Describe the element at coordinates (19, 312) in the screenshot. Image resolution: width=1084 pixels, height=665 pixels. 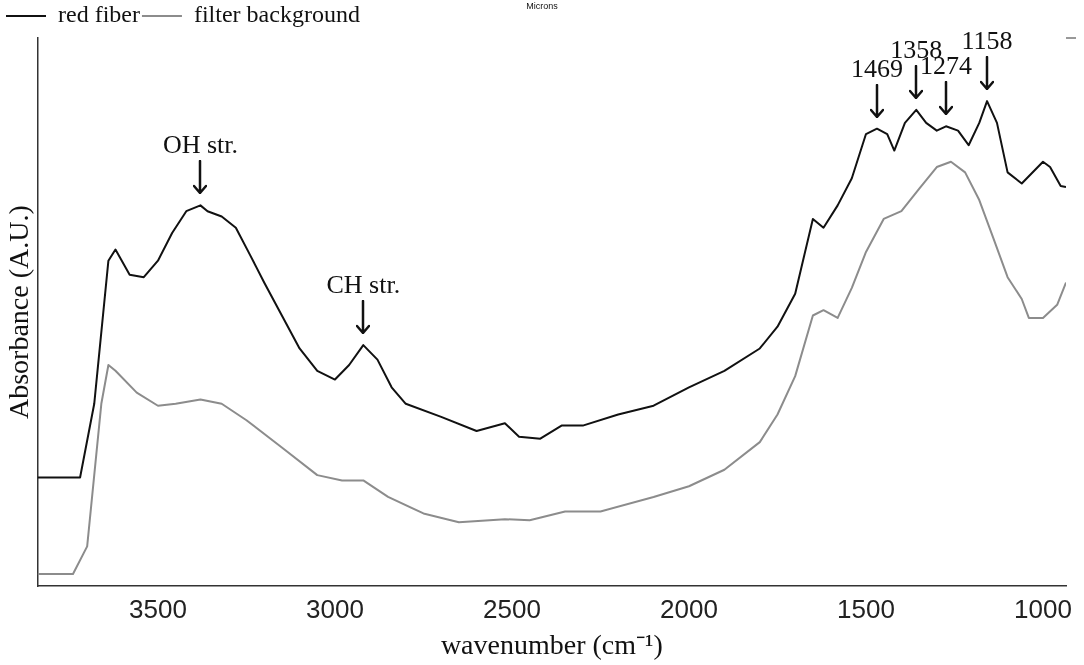
I see `y-axis-title: Absorbance (A.U.)` at that location.